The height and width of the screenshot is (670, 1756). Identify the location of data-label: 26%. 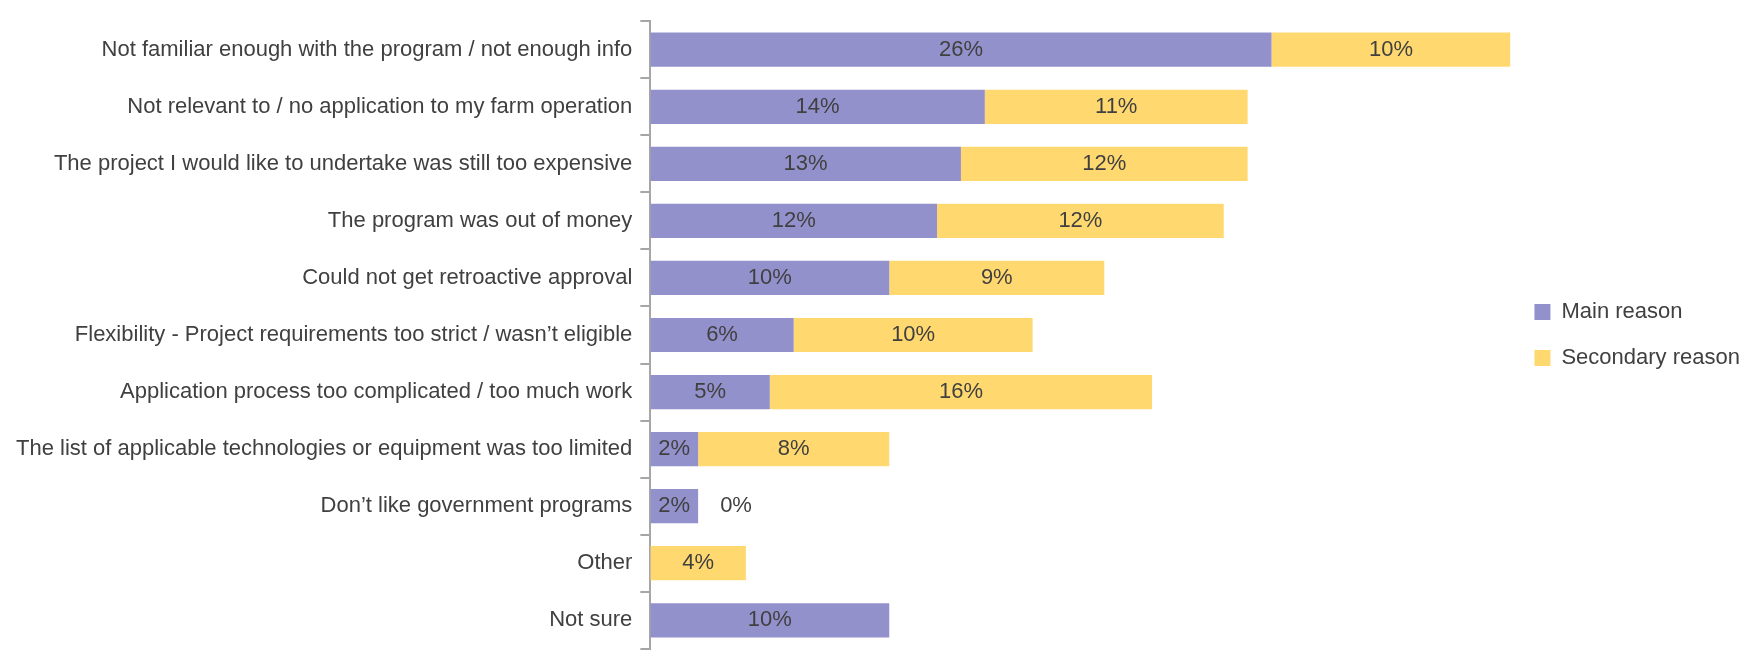
(960, 48).